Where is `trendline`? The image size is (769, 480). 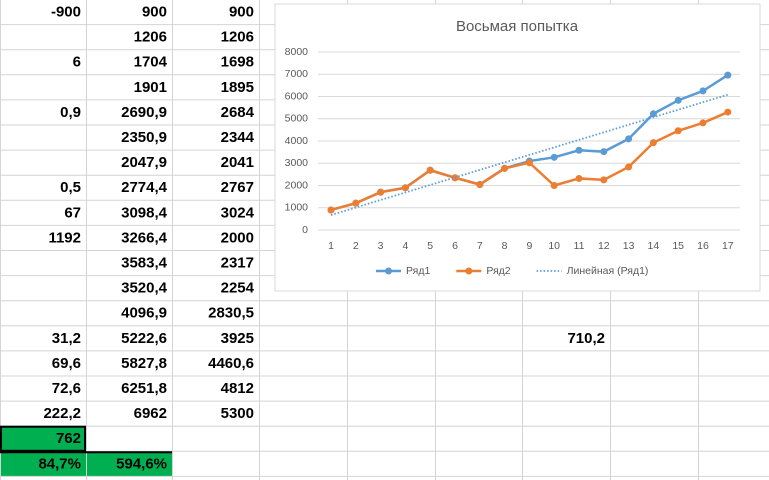 trendline is located at coordinates (529, 154).